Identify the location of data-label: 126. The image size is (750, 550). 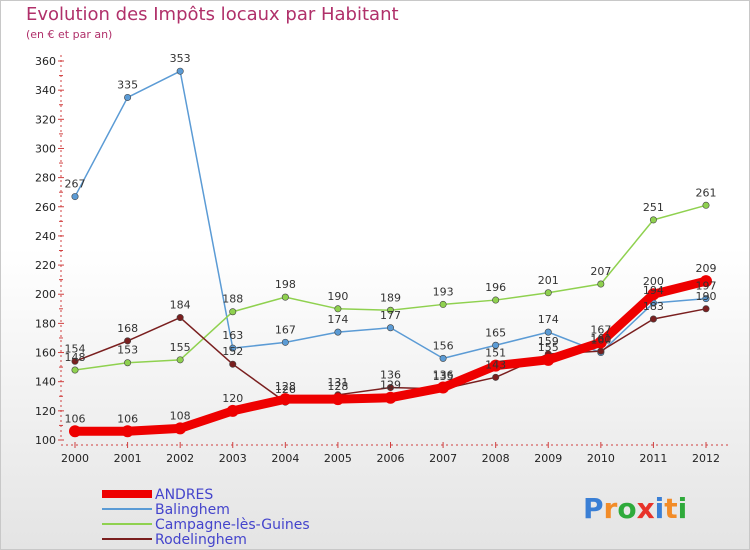
(285, 389).